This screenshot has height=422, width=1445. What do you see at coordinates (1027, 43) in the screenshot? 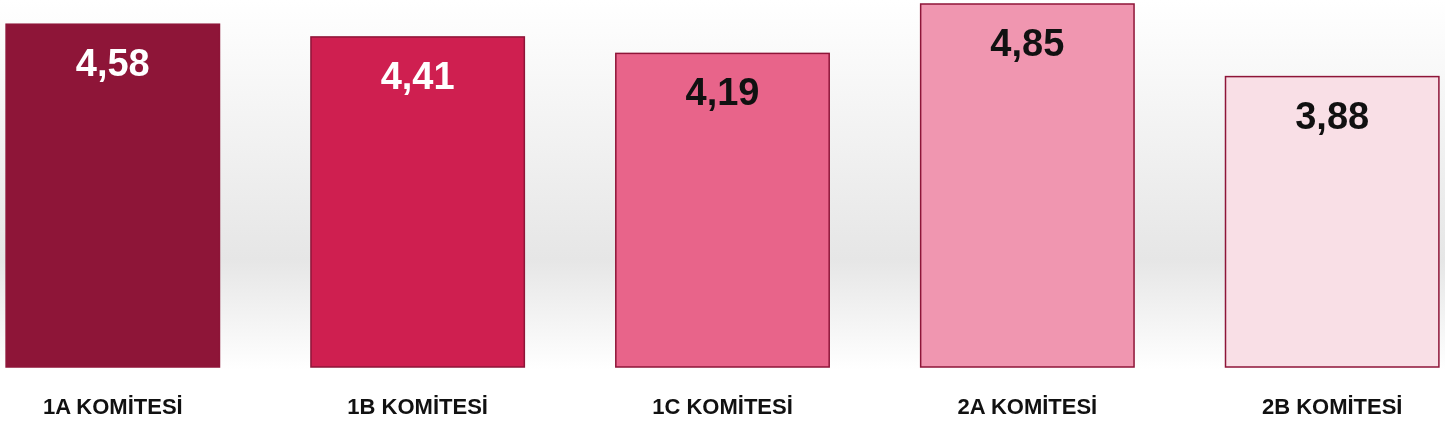
I see `data-label: 4,85` at bounding box center [1027, 43].